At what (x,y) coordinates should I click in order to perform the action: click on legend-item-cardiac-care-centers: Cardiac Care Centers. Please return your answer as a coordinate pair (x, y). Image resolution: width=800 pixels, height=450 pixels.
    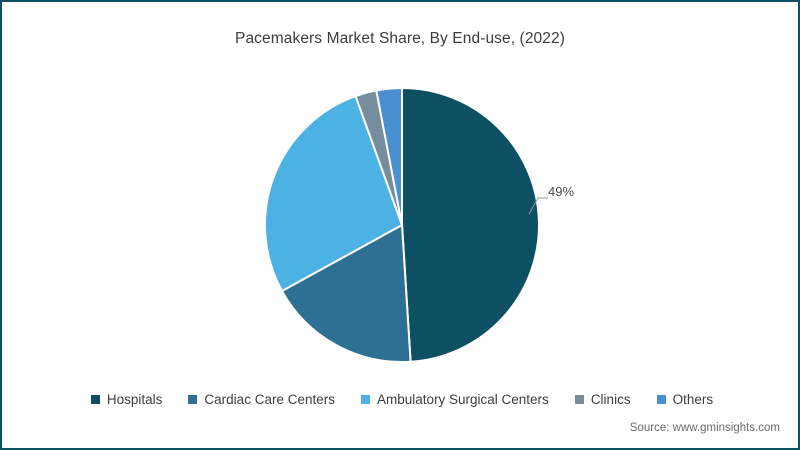
    Looking at the image, I should click on (261, 399).